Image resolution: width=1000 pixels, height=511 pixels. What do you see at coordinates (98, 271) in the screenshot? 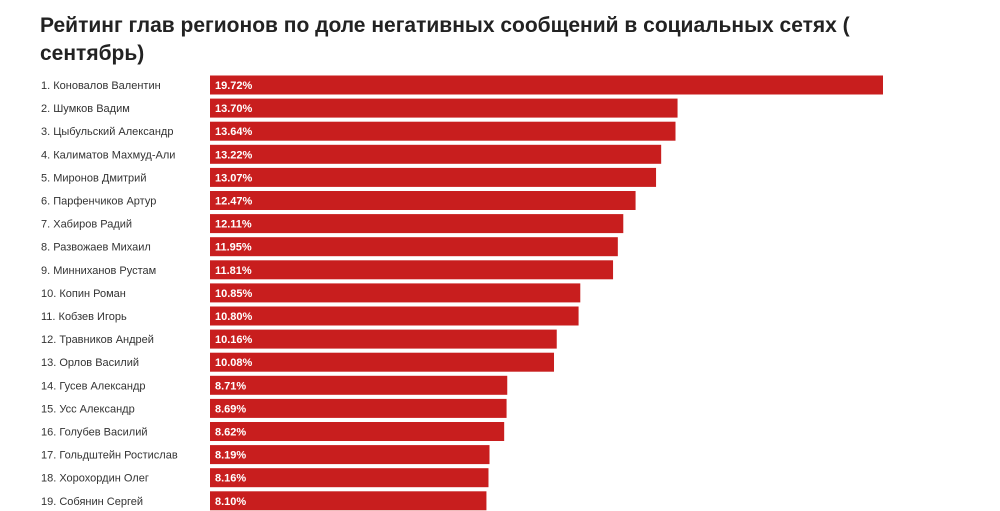
I see `category-label: 9. Минниханов Рустам` at bounding box center [98, 271].